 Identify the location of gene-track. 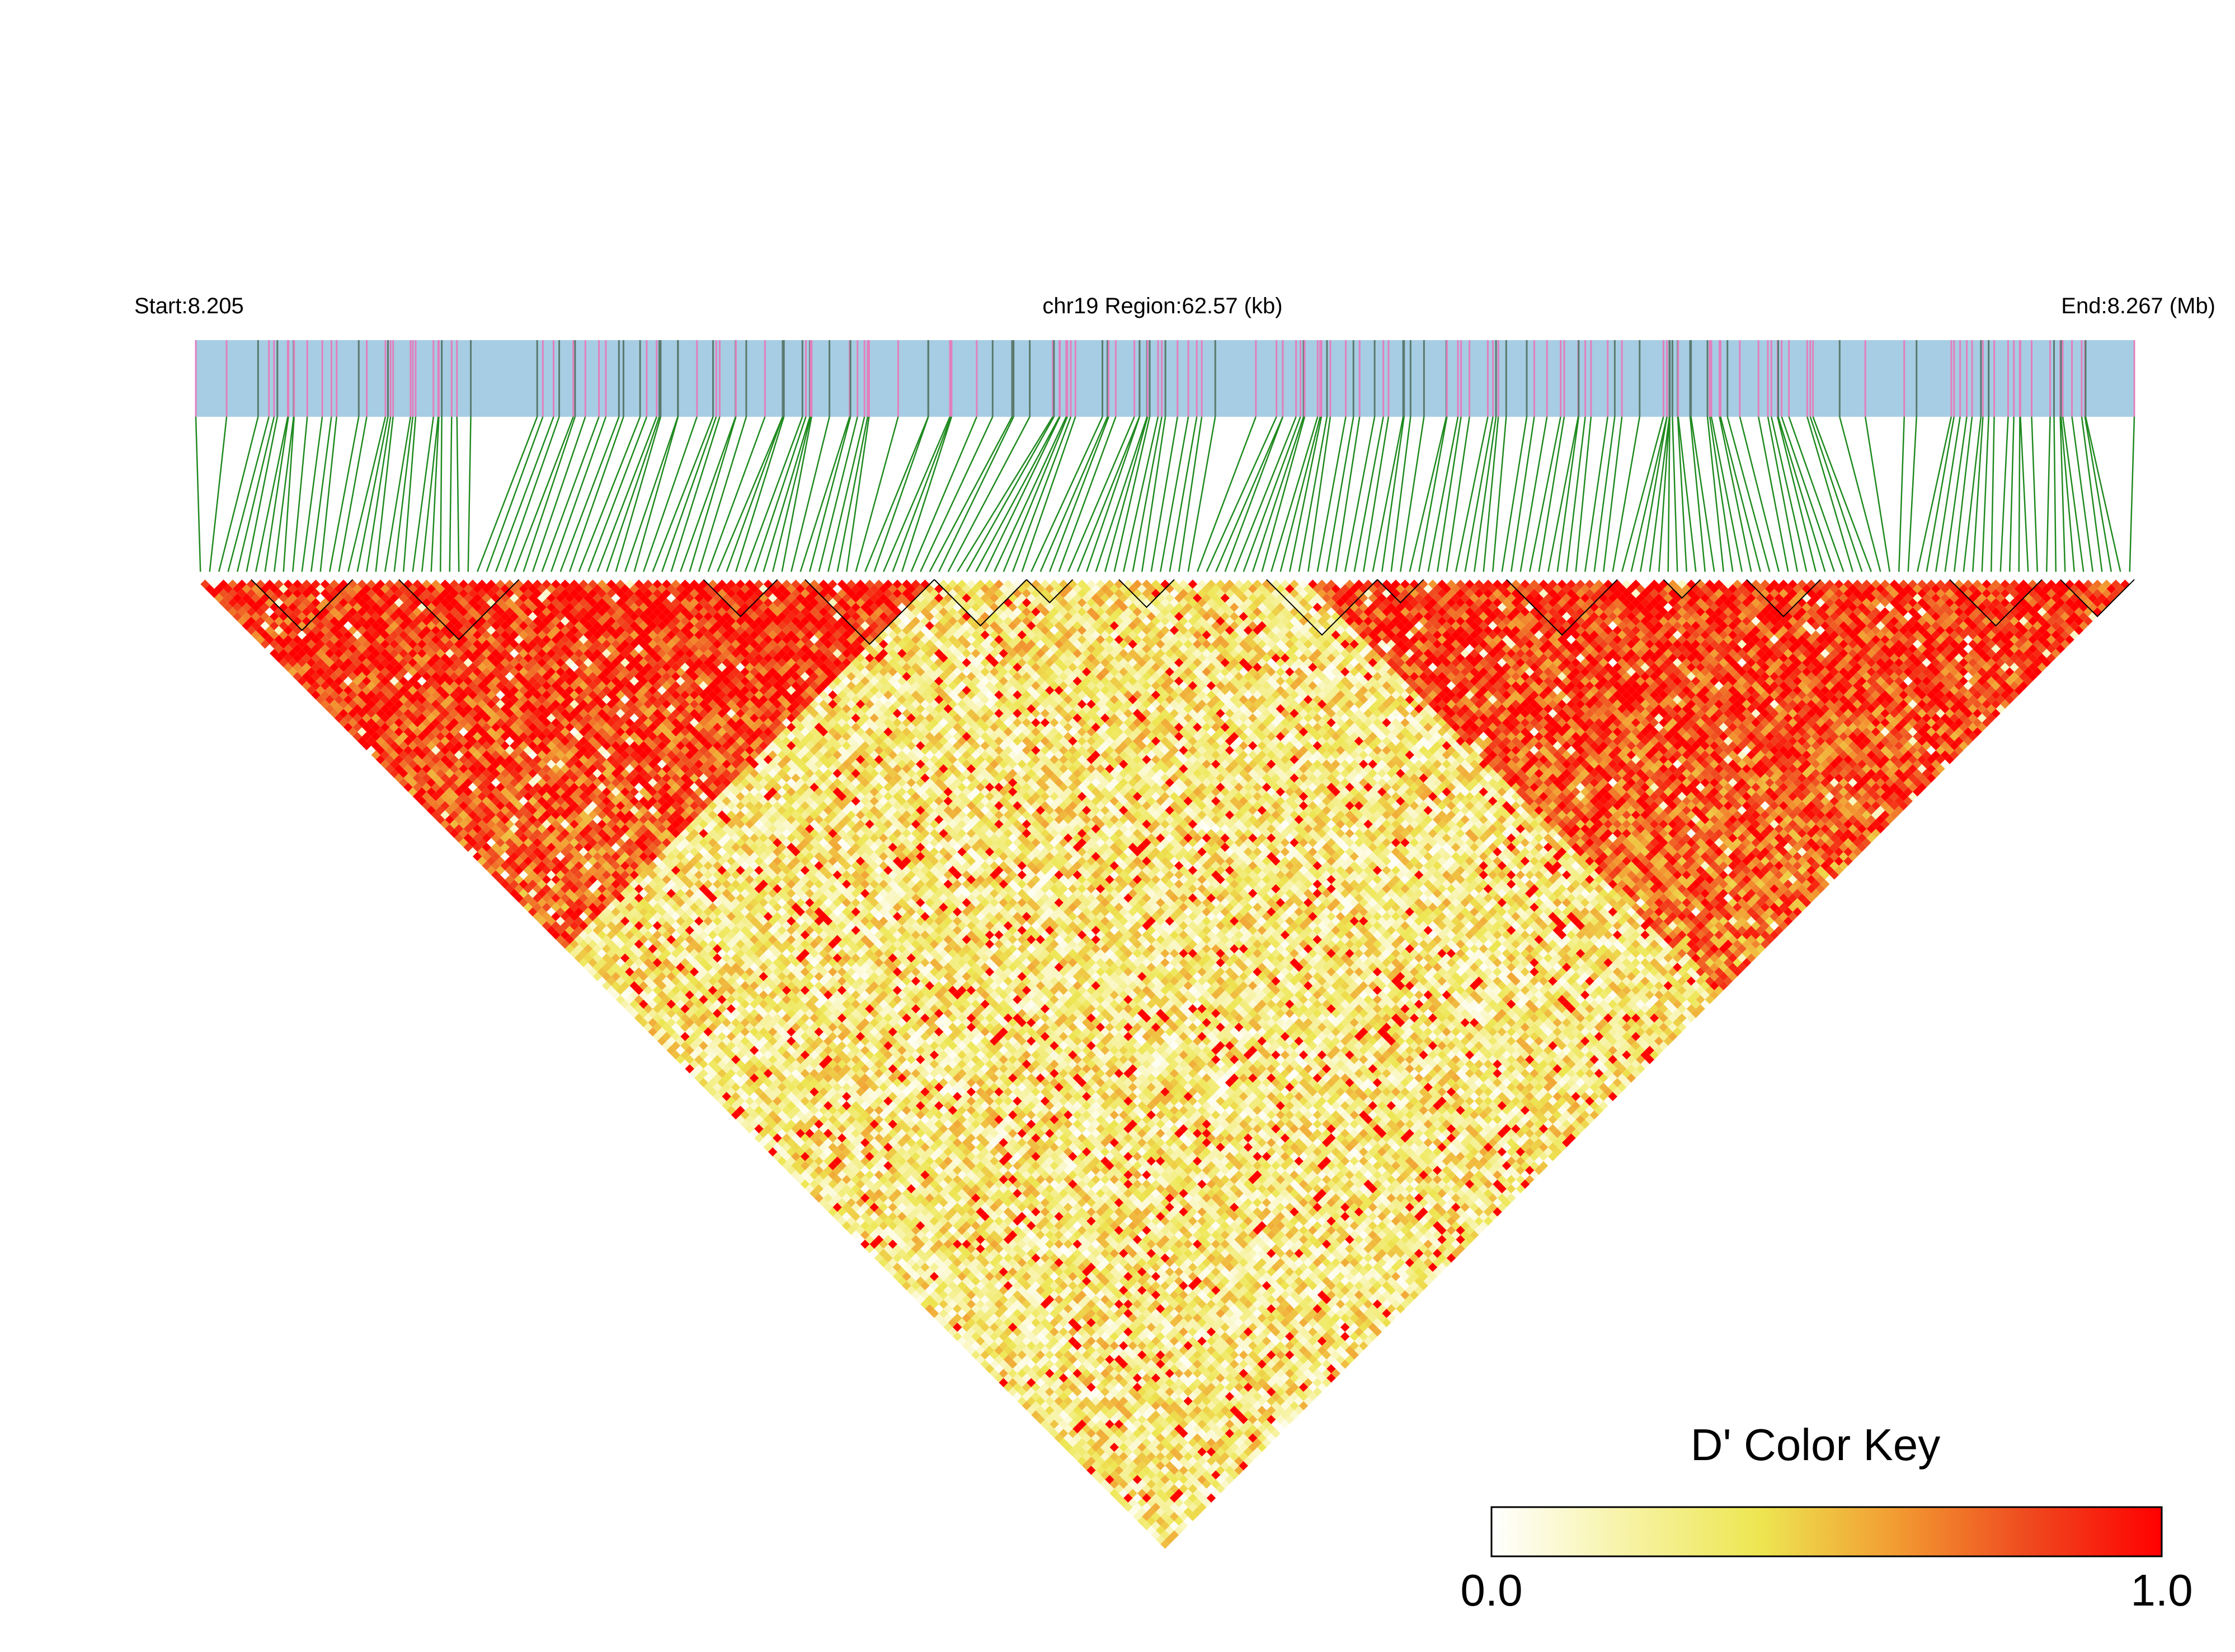
(1165, 379).